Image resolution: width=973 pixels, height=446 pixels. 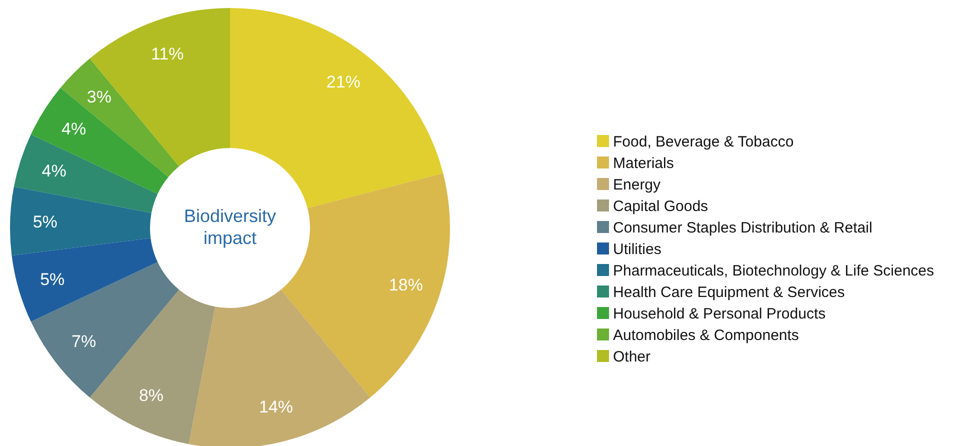 What do you see at coordinates (773, 271) in the screenshot?
I see `legend-label: Pharmaceuticals, Biotechnology & Life Sciences` at bounding box center [773, 271].